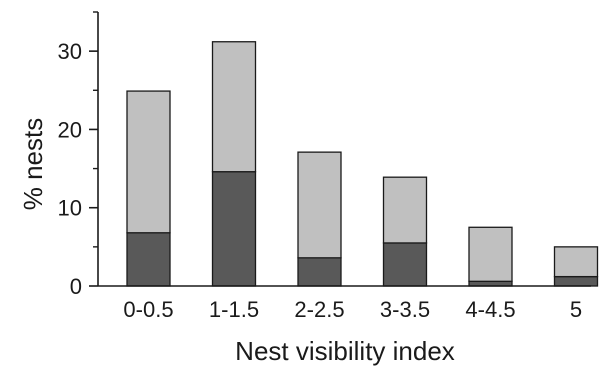 The height and width of the screenshot is (374, 601). What do you see at coordinates (405, 210) in the screenshot?
I see `bar-3-3.5-segment-2` at bounding box center [405, 210].